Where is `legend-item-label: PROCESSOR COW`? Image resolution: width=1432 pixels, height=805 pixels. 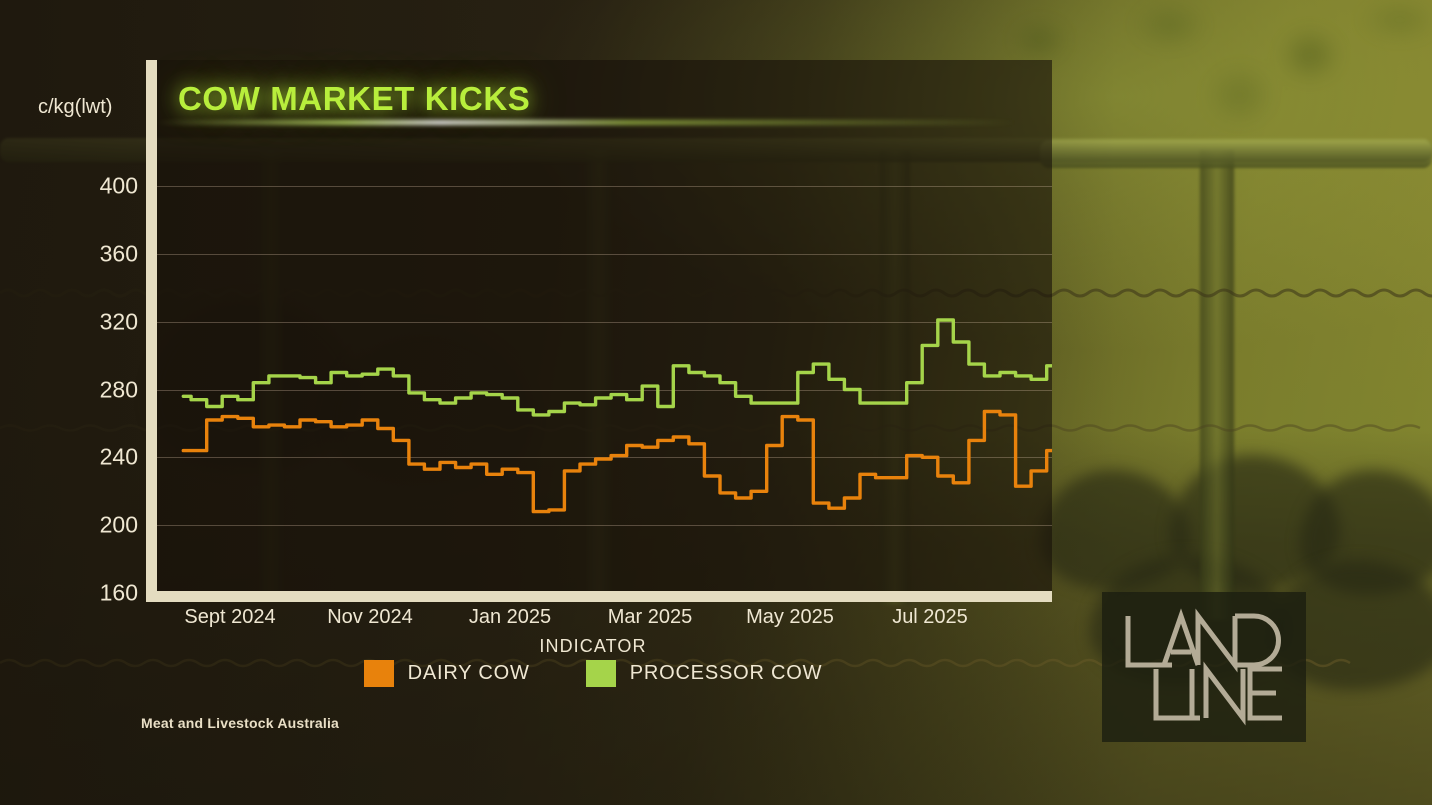
legend-item-label: PROCESSOR COW is located at coordinates (726, 673).